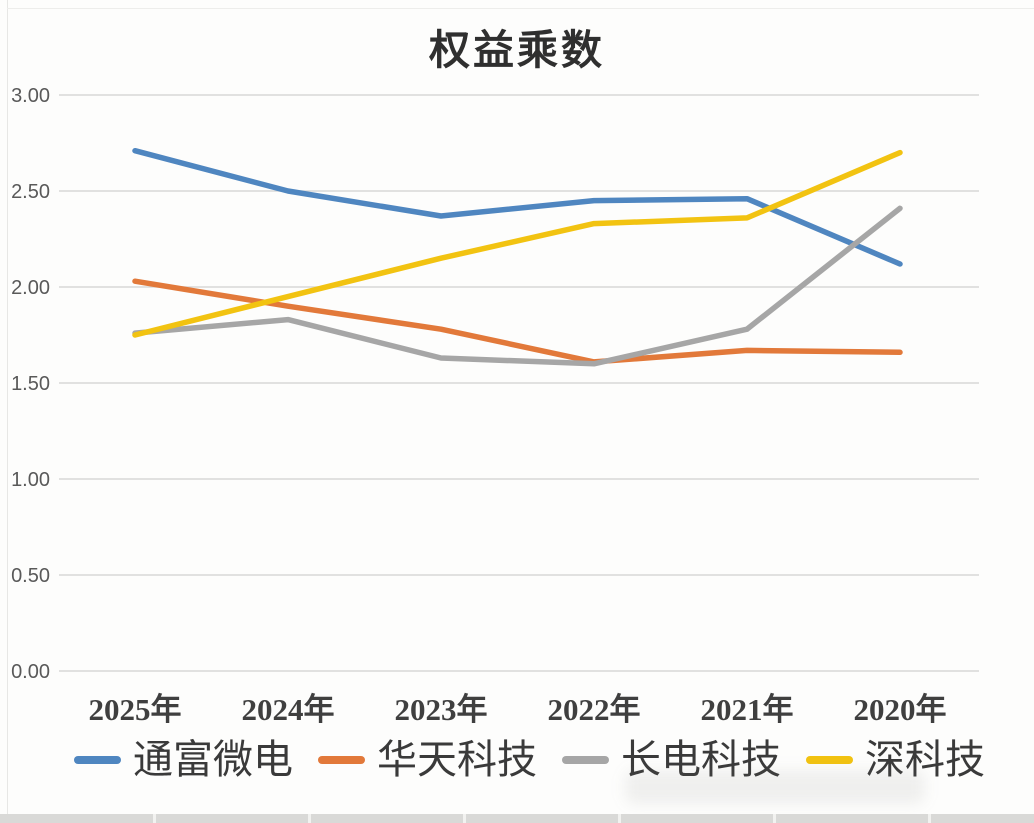 The height and width of the screenshot is (823, 1034). I want to click on legend-label-1: 华天科技, so click(457, 759).